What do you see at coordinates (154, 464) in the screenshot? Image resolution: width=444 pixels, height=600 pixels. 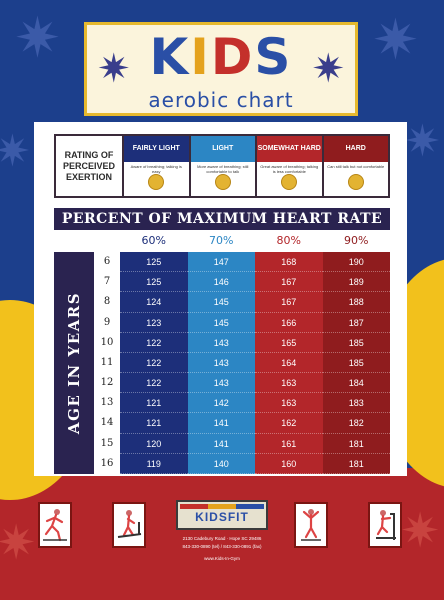 I see `heart-rate-cell: 119` at bounding box center [154, 464].